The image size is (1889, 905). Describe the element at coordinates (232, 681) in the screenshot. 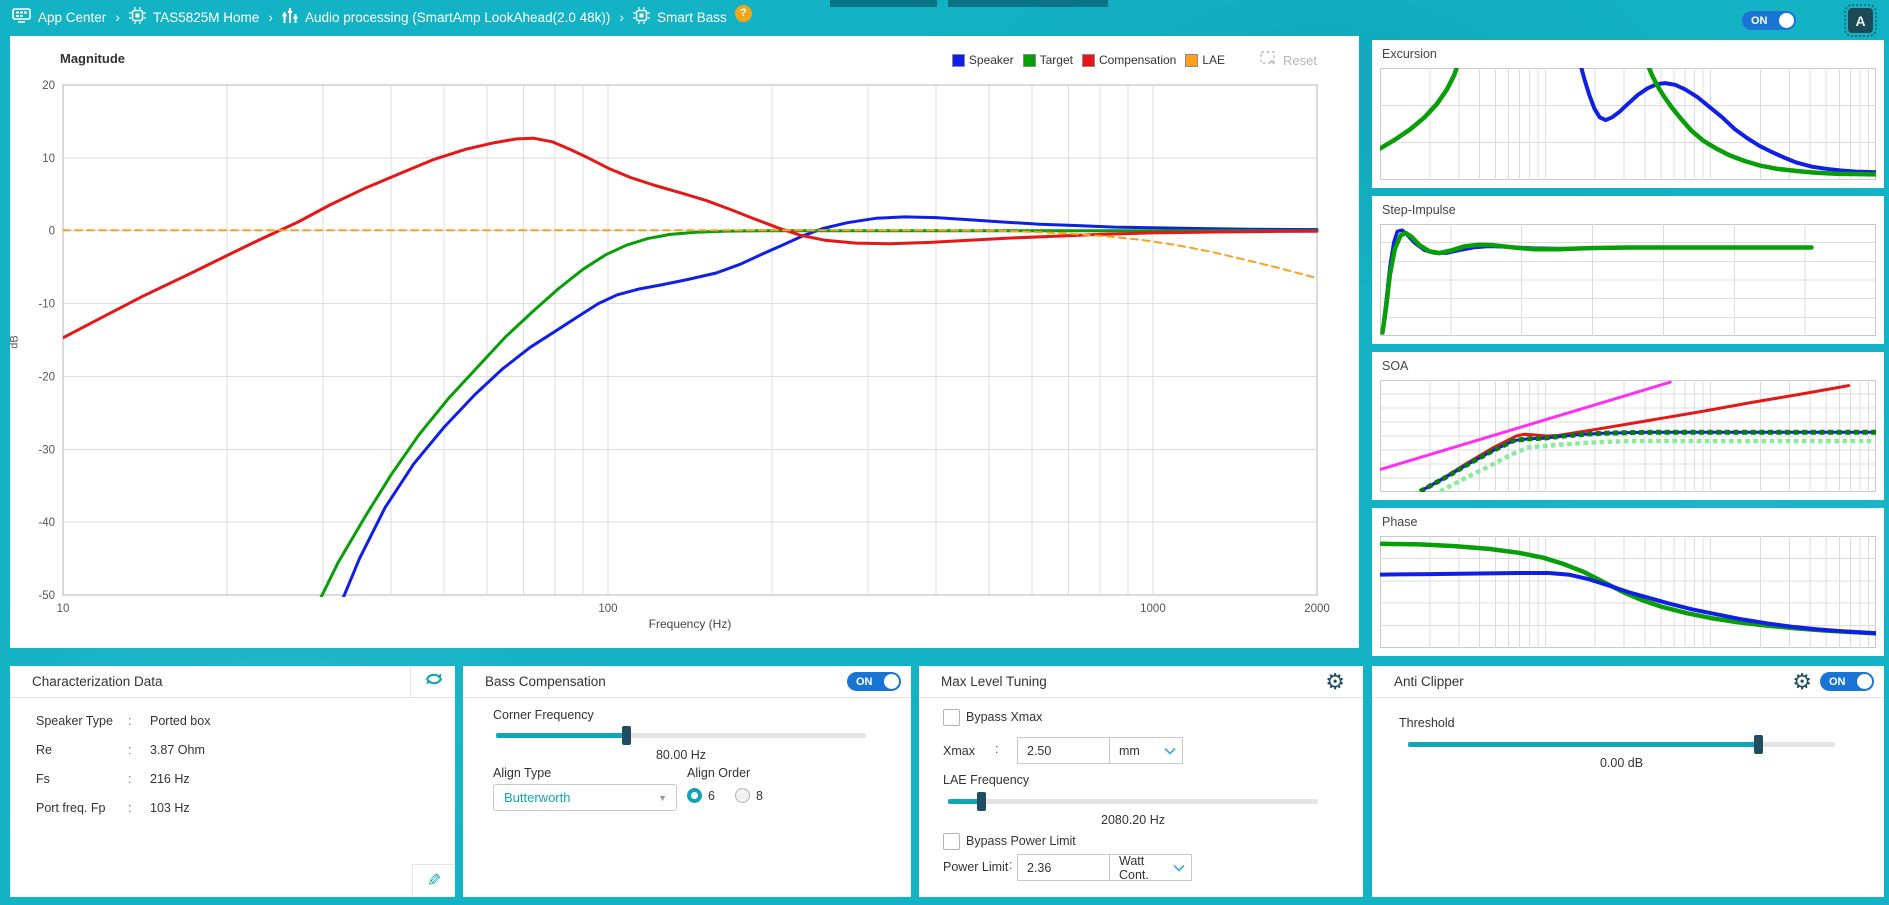

I see `panel-header: Characterization Data` at that location.